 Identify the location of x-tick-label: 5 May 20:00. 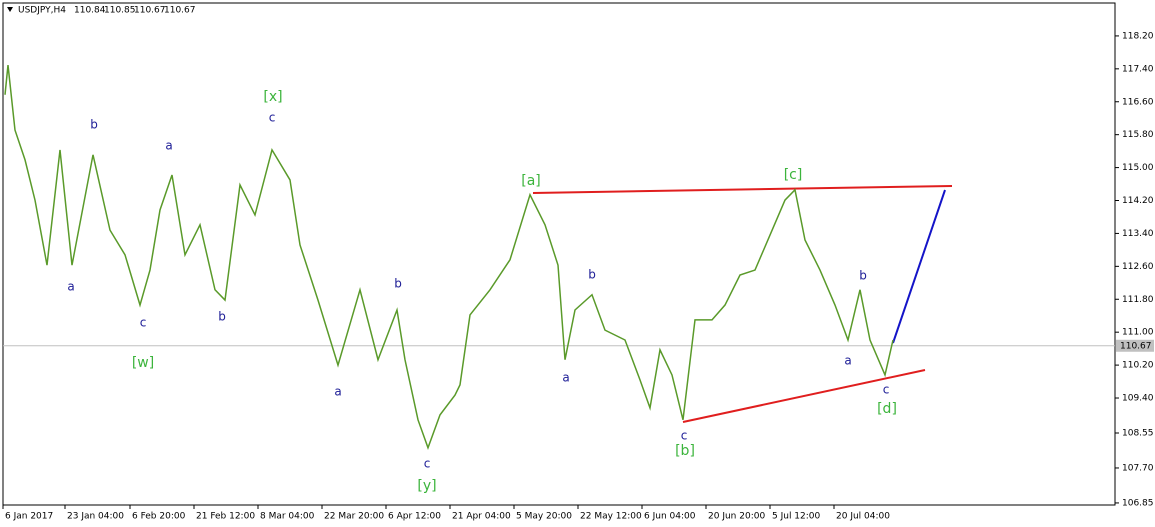
(544, 517).